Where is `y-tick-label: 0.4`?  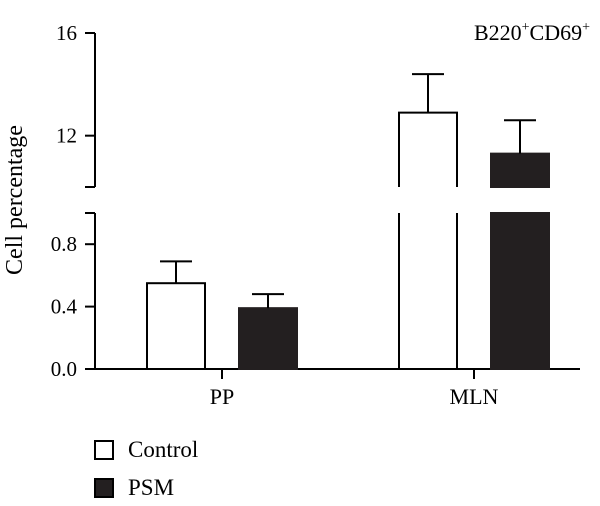
y-tick-label: 0.4 is located at coordinates (64, 307).